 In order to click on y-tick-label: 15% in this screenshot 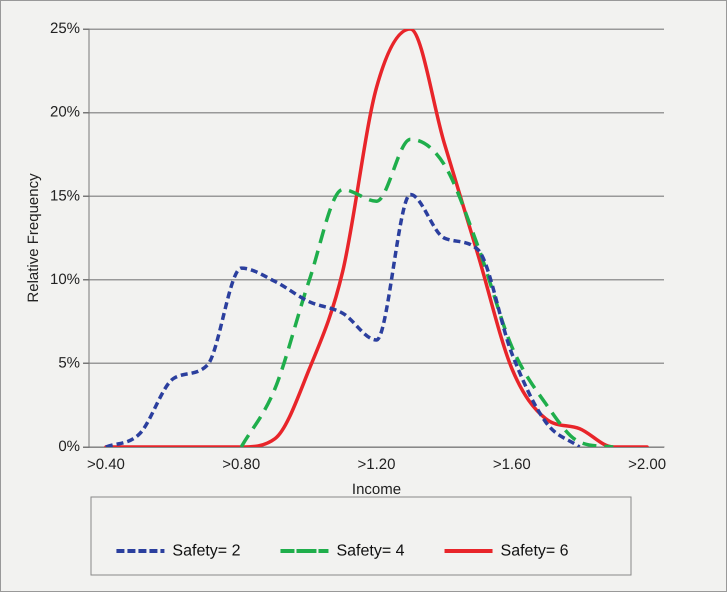, I will do `click(65, 195)`.